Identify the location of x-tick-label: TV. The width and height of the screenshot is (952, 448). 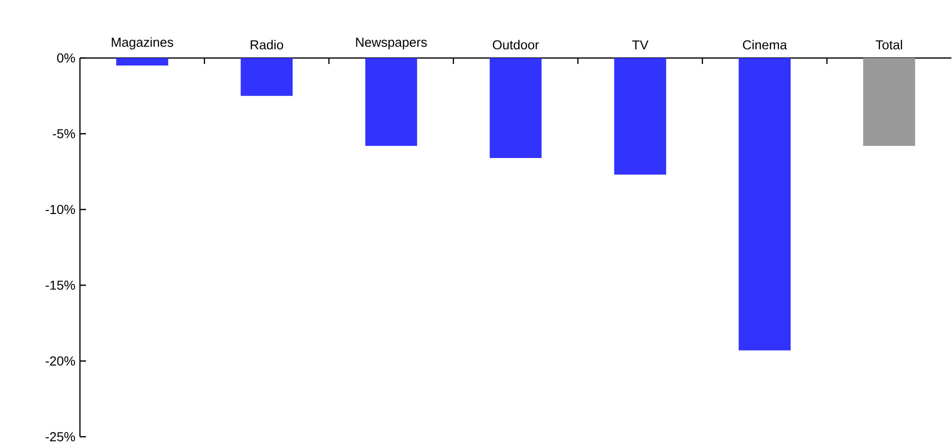
(640, 45).